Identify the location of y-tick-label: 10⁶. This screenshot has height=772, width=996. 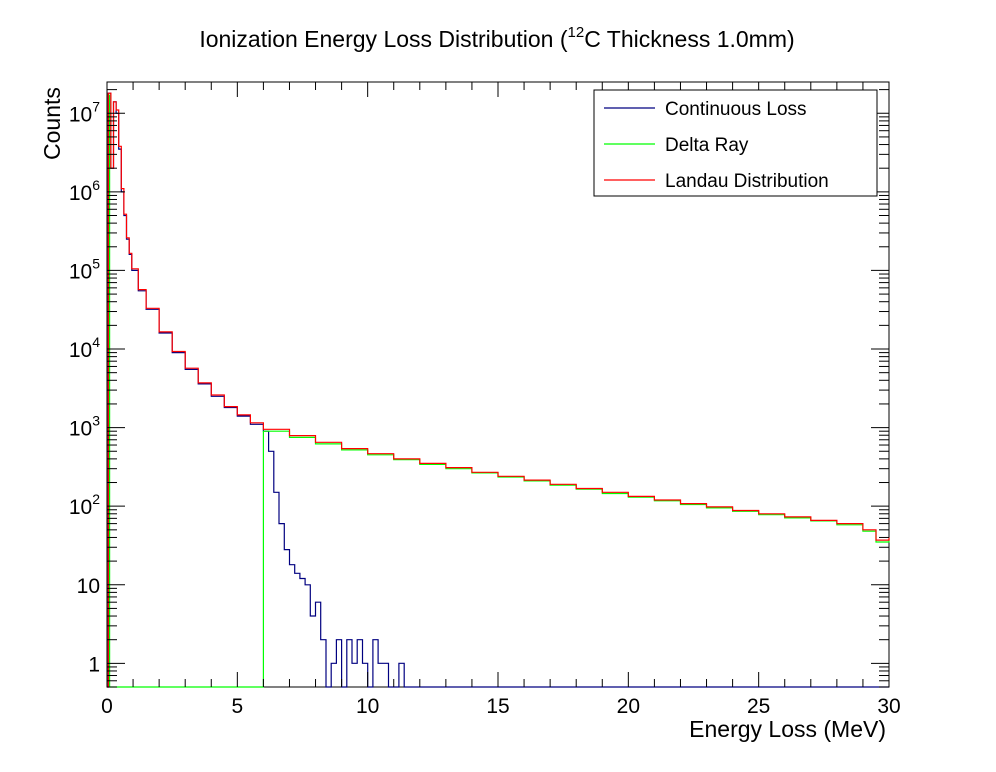
(84, 191).